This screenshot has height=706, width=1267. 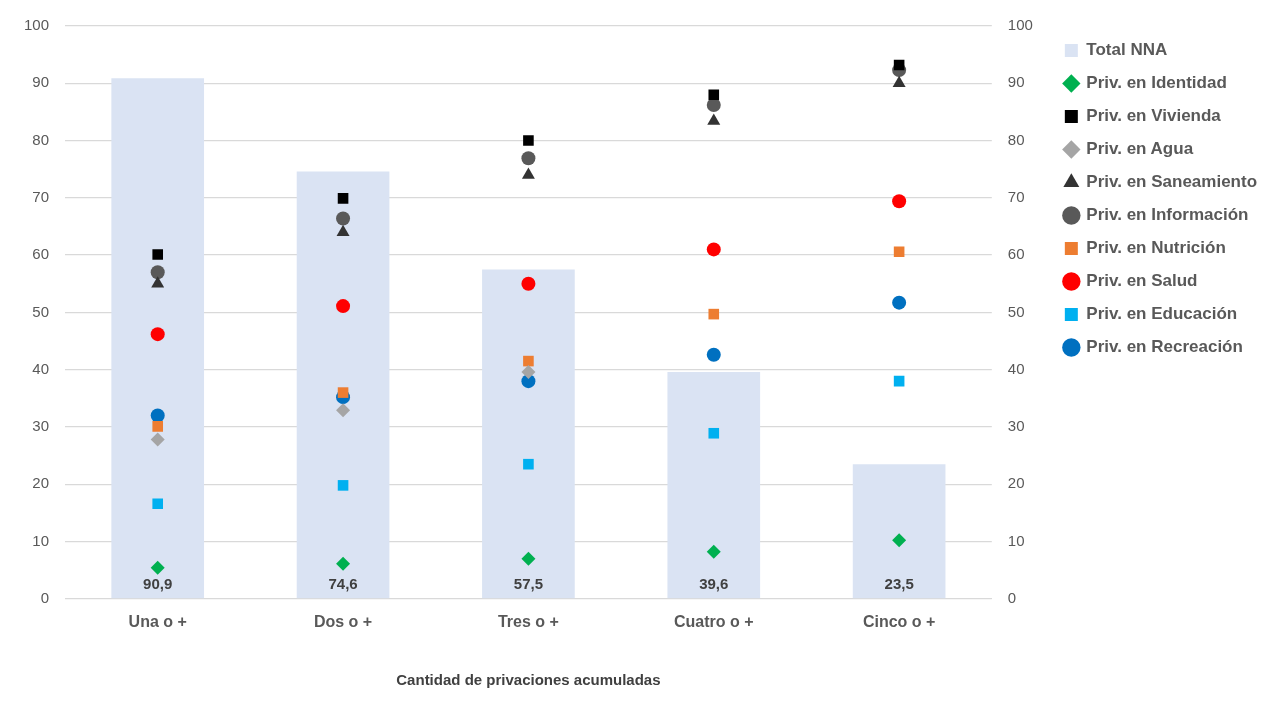 What do you see at coordinates (37, 25) in the screenshot?
I see `y-tick-label: 100` at bounding box center [37, 25].